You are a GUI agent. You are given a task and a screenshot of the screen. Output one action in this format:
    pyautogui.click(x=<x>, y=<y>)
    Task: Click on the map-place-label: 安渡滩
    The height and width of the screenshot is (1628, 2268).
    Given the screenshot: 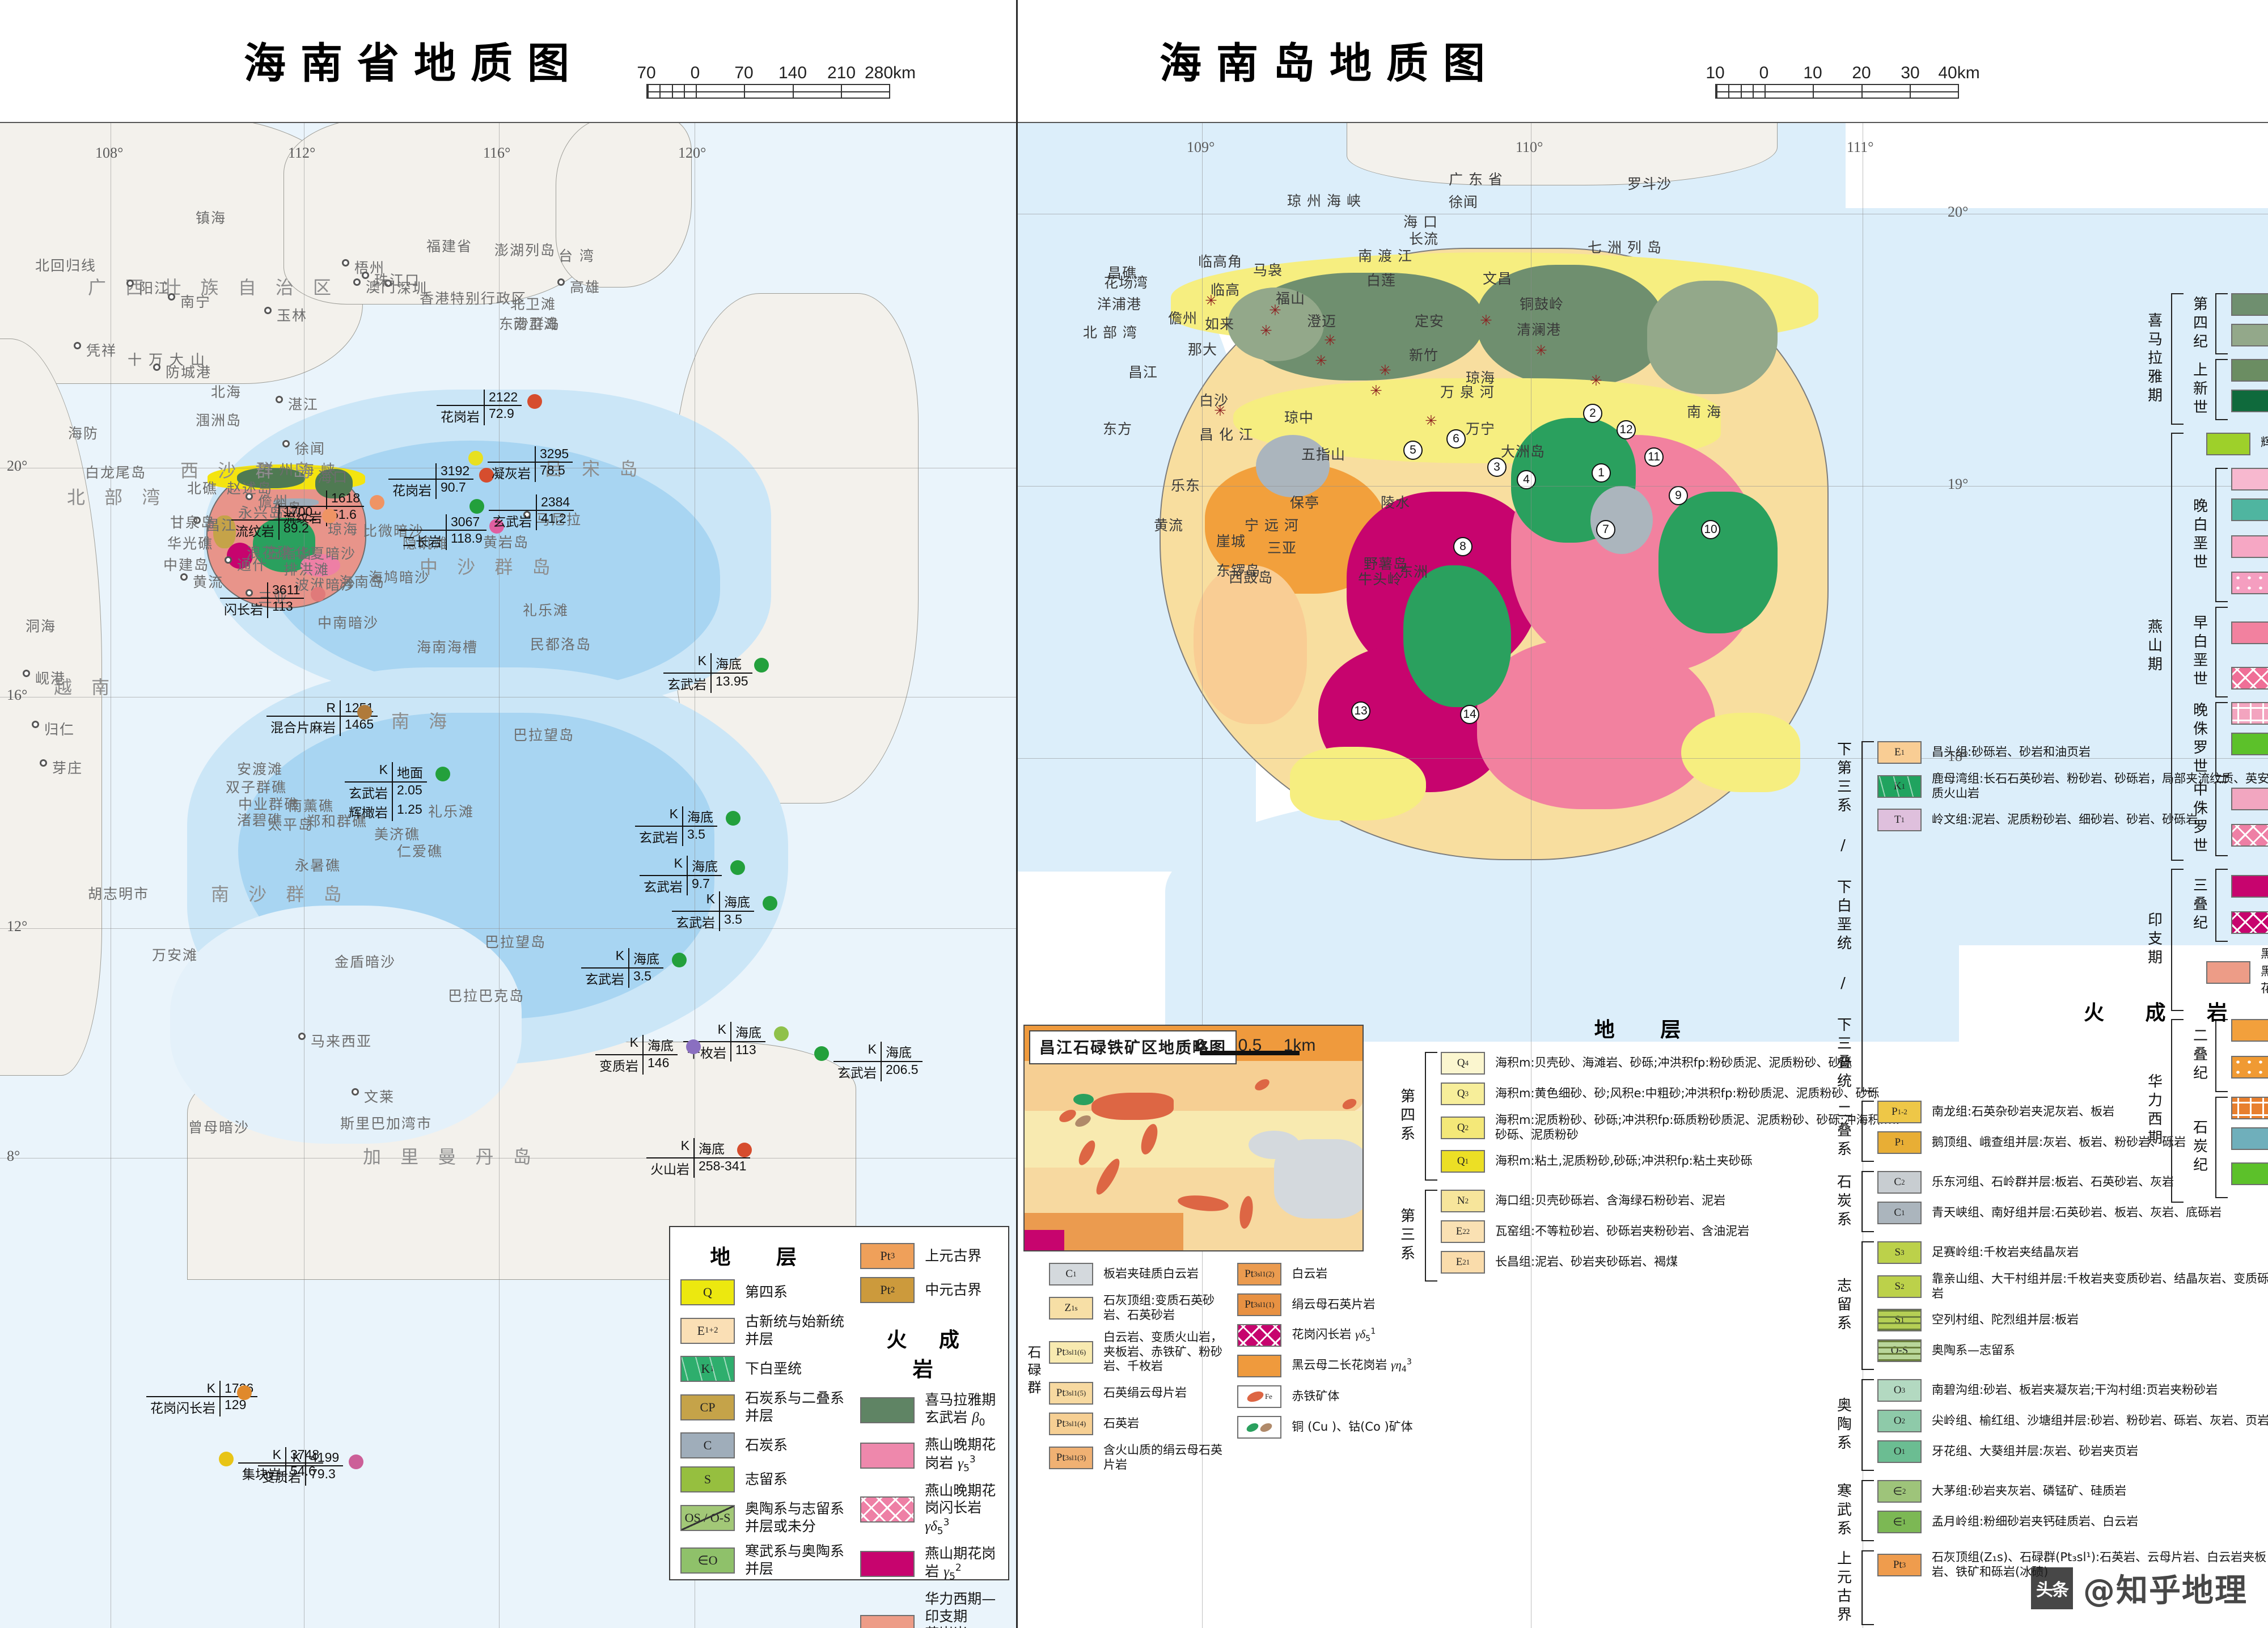 What is the action you would take?
    pyautogui.click(x=260, y=769)
    